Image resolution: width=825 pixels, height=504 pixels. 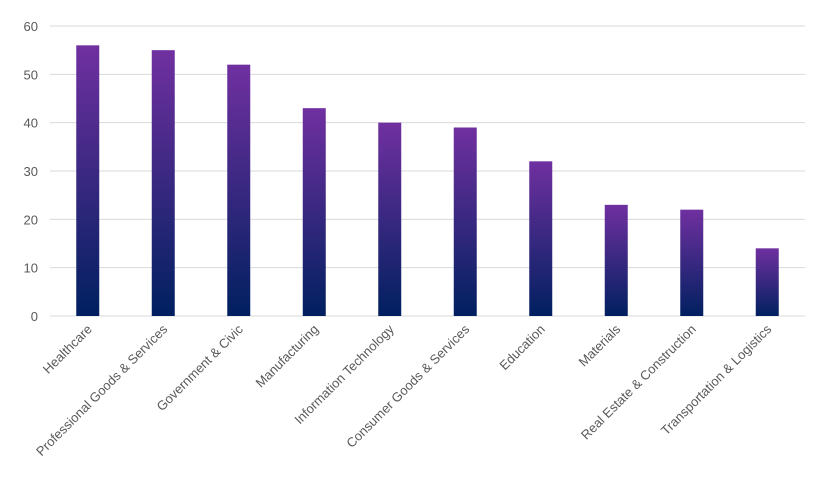 I want to click on y-tick-label: 30, so click(x=31, y=171).